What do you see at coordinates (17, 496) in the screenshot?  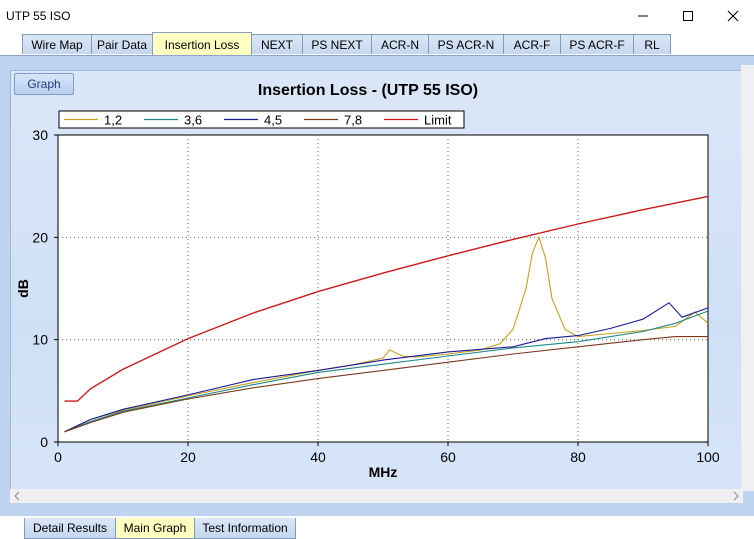 I see `scroll-left-icon` at bounding box center [17, 496].